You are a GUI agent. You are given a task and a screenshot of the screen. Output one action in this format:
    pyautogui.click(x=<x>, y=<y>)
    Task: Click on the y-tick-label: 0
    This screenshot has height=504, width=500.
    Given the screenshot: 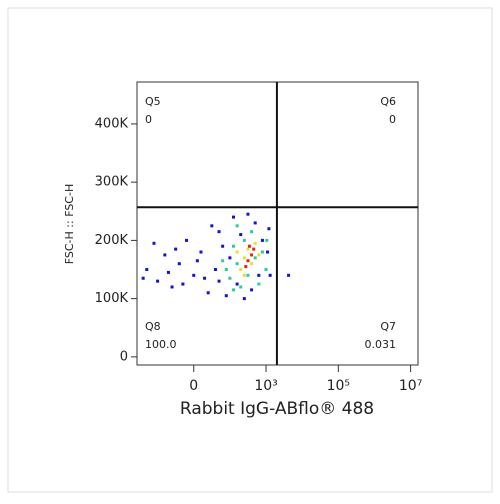 What is the action you would take?
    pyautogui.click(x=124, y=356)
    